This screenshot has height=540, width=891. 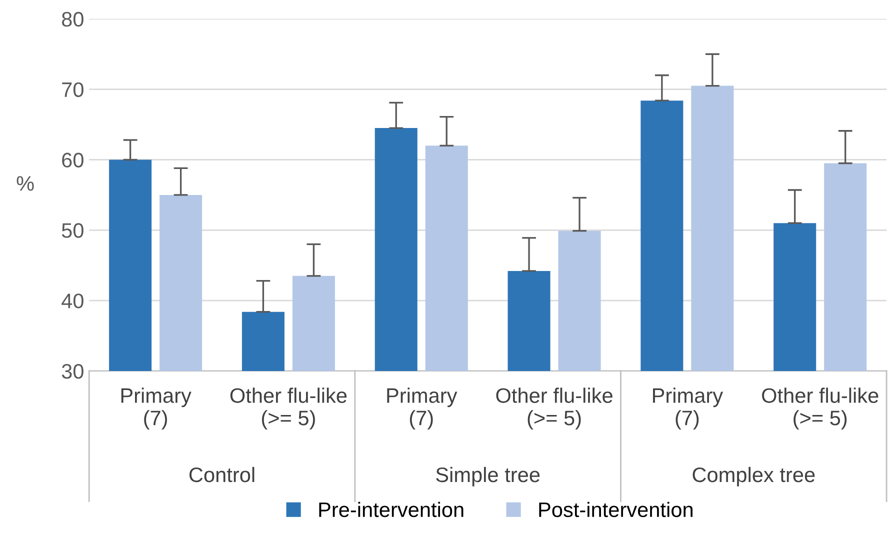 I want to click on legend-label: Pre-intervention, so click(x=391, y=510).